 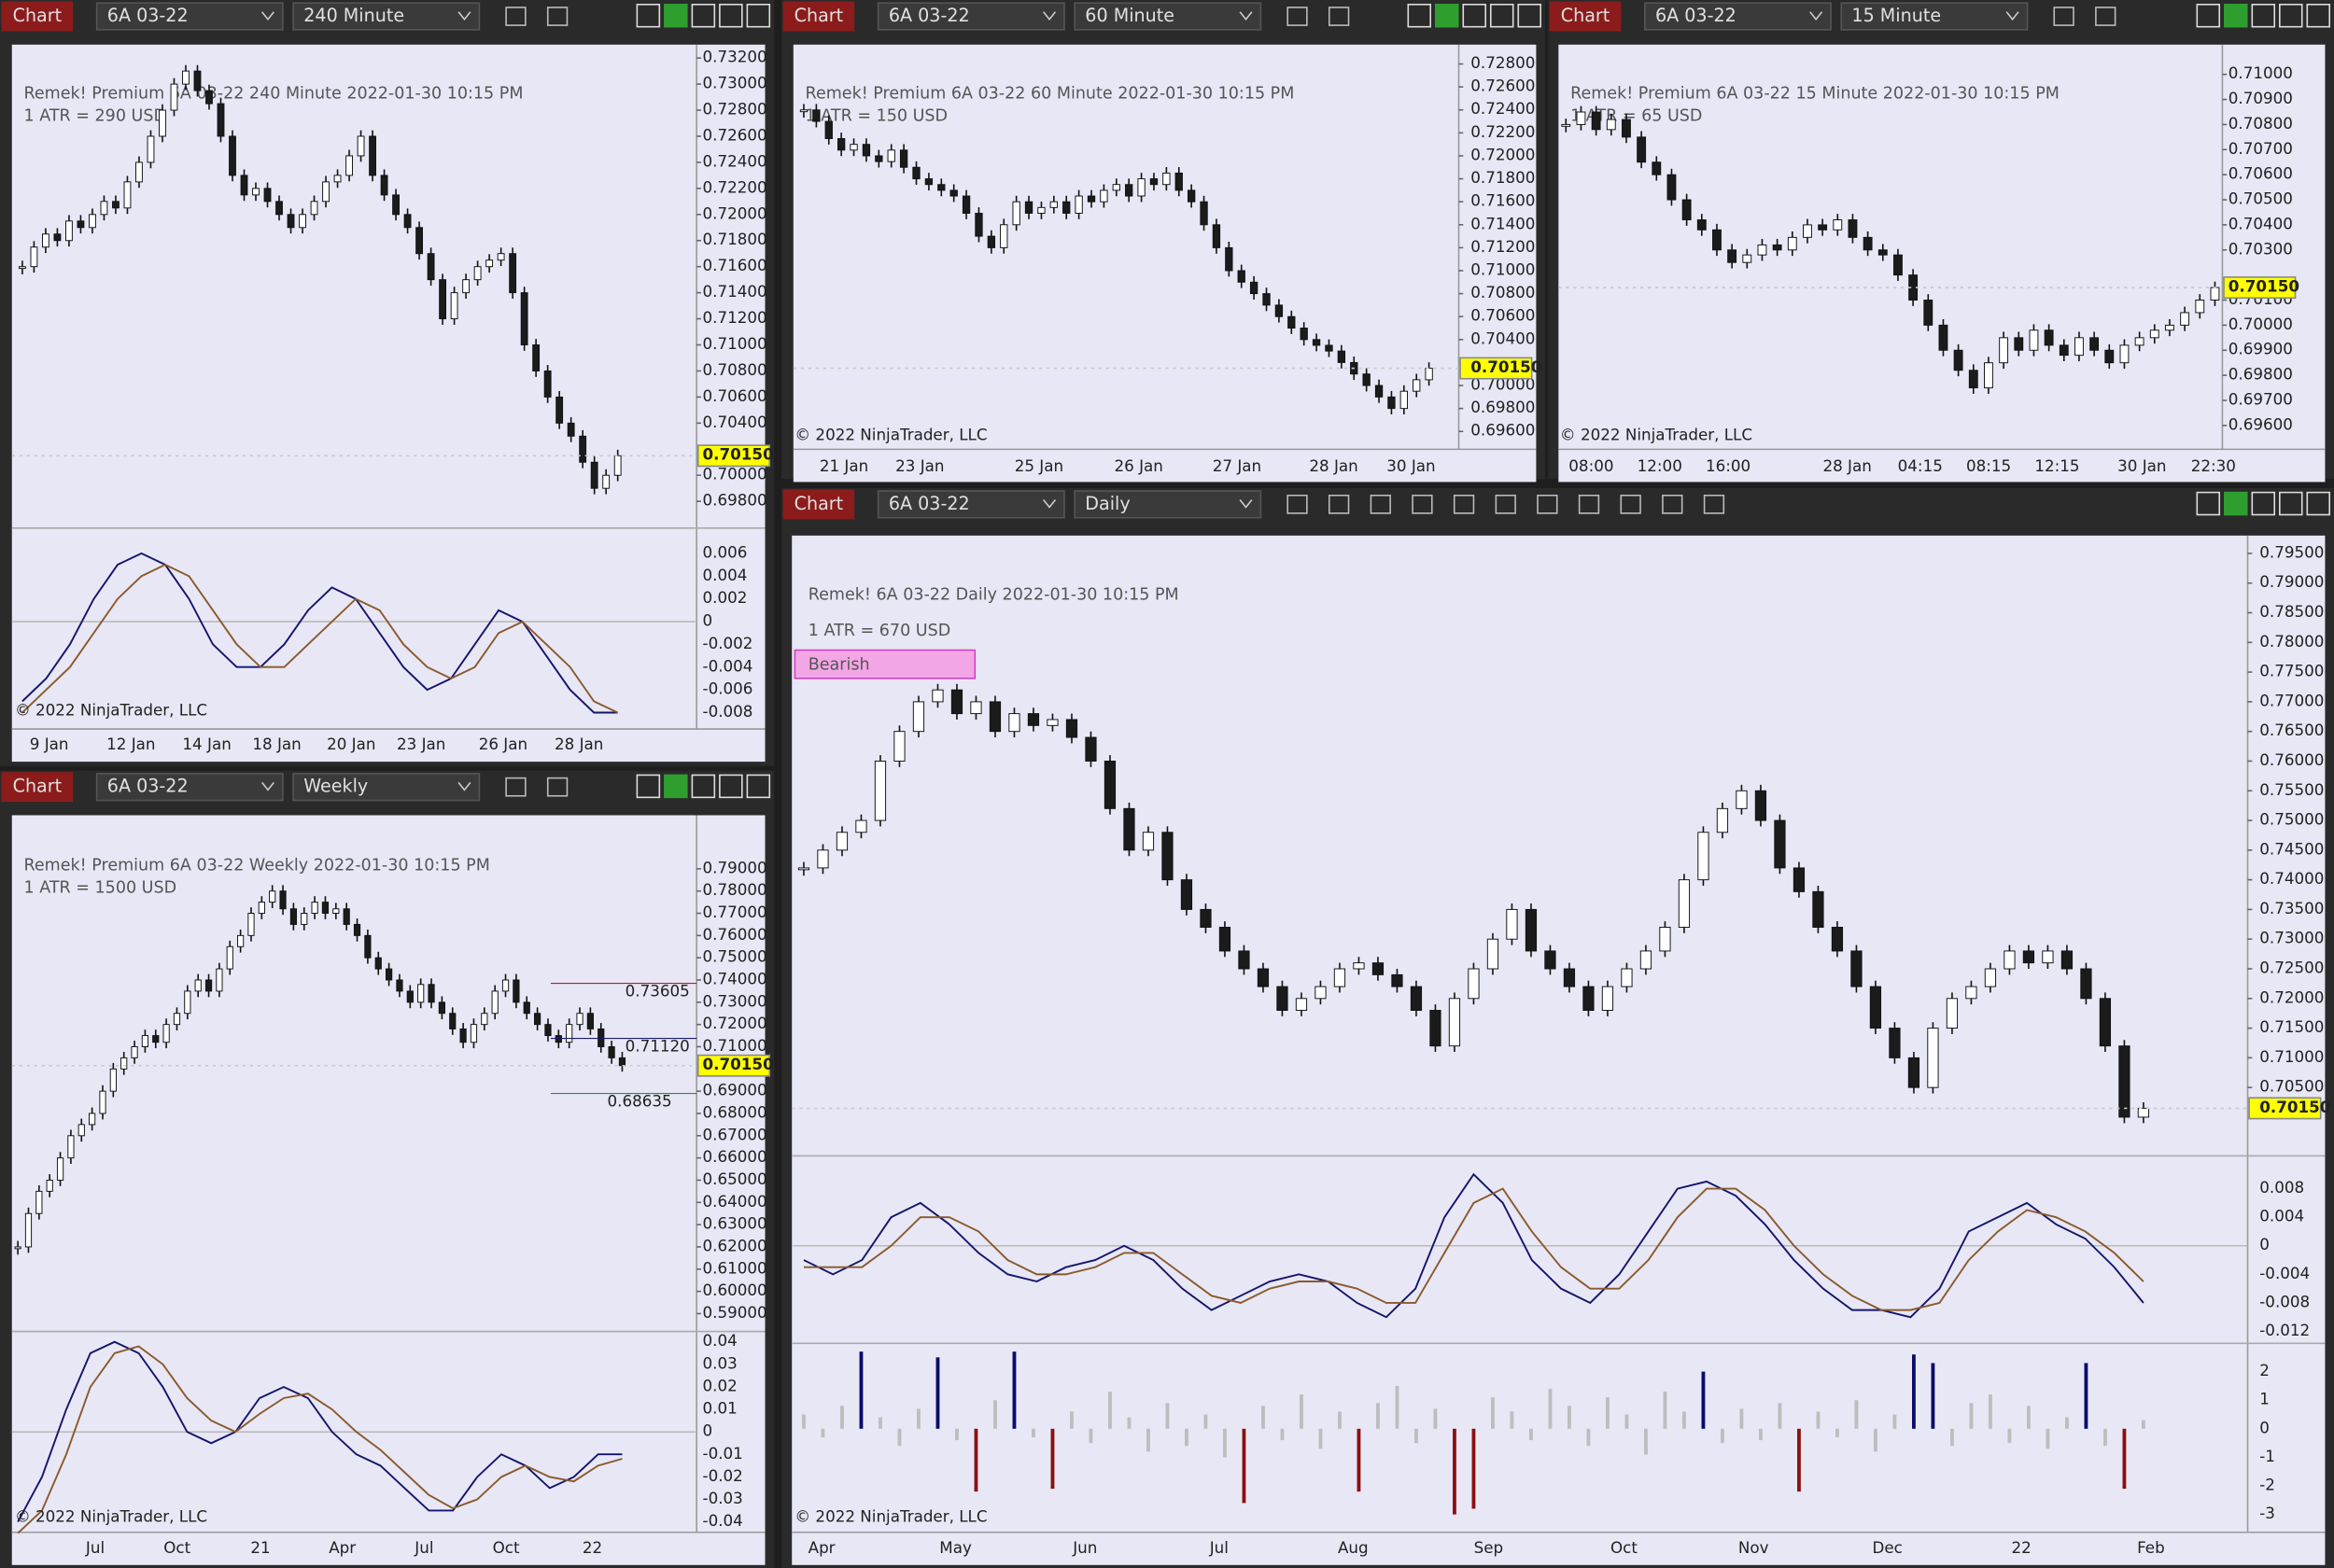 What do you see at coordinates (1502, 430) in the screenshot?
I see `price-tick-label: 0.69600` at bounding box center [1502, 430].